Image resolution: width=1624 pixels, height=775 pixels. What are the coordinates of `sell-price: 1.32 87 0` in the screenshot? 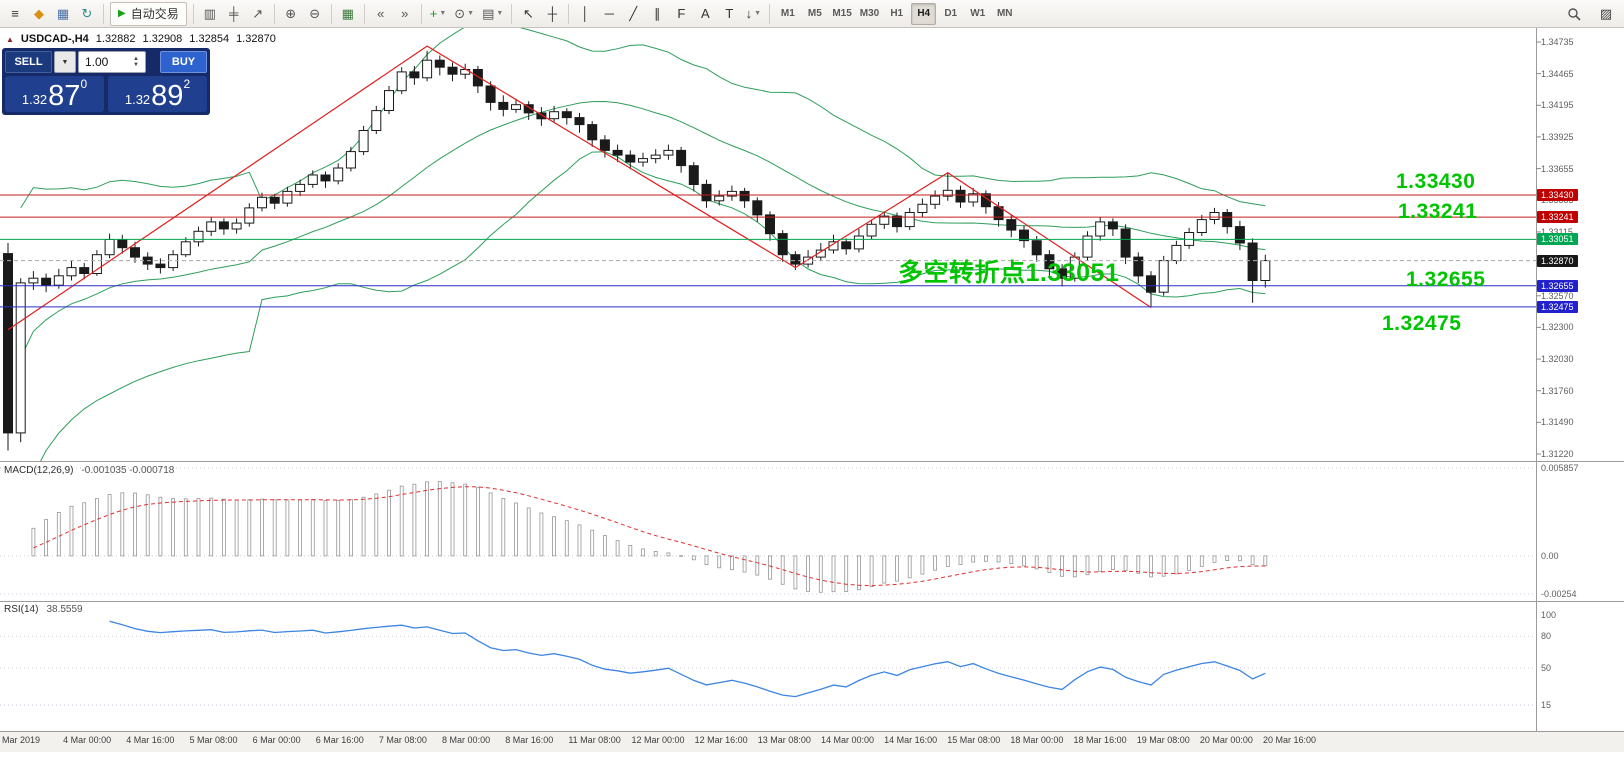 It's located at (54, 94).